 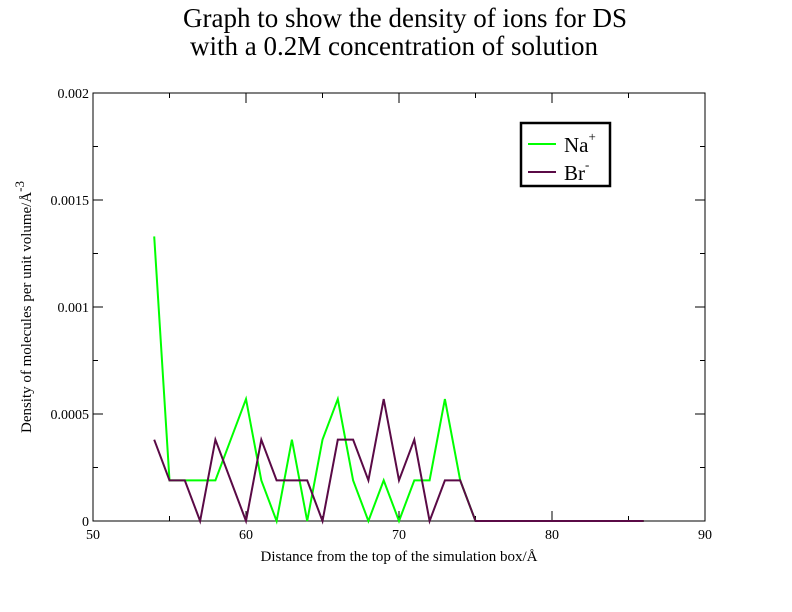 I want to click on x-tick-label: 60, so click(x=246, y=535).